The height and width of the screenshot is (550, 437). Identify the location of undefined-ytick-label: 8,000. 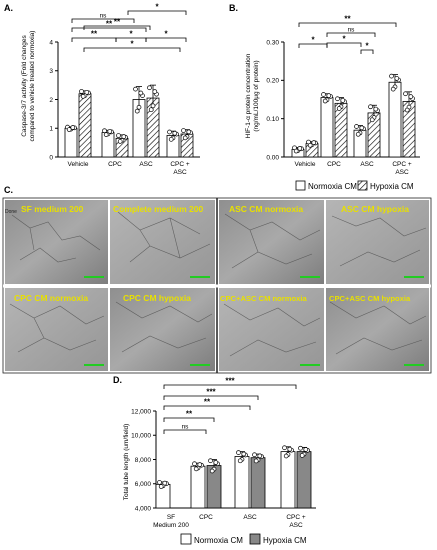
(143, 460).